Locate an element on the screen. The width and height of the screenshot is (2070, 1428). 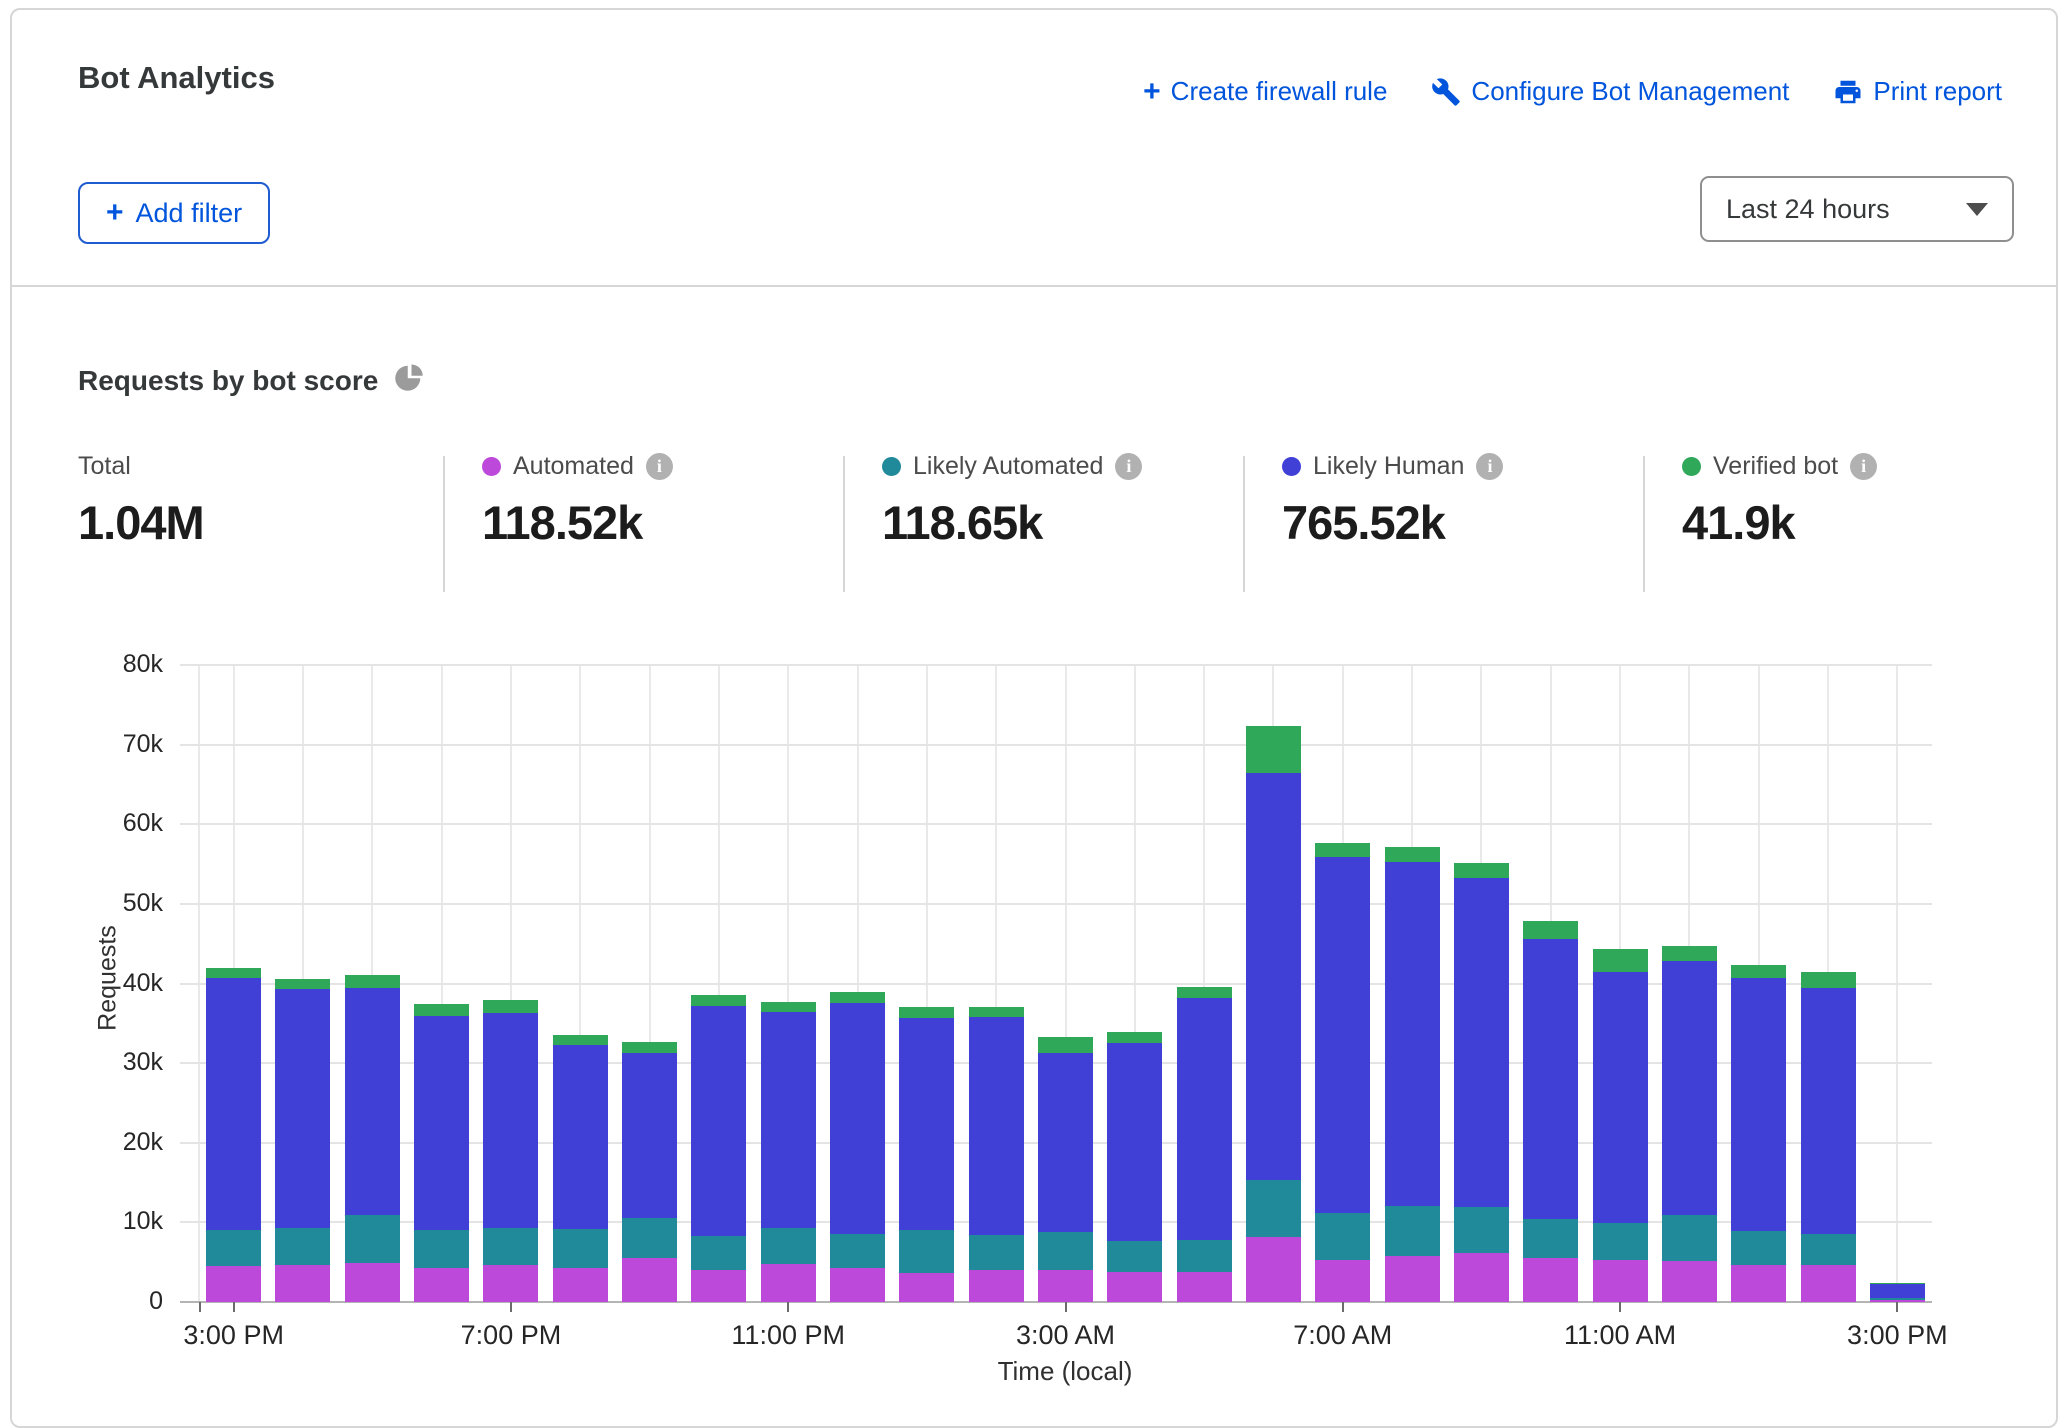
print-report-link: Print report is located at coordinates (1917, 91).